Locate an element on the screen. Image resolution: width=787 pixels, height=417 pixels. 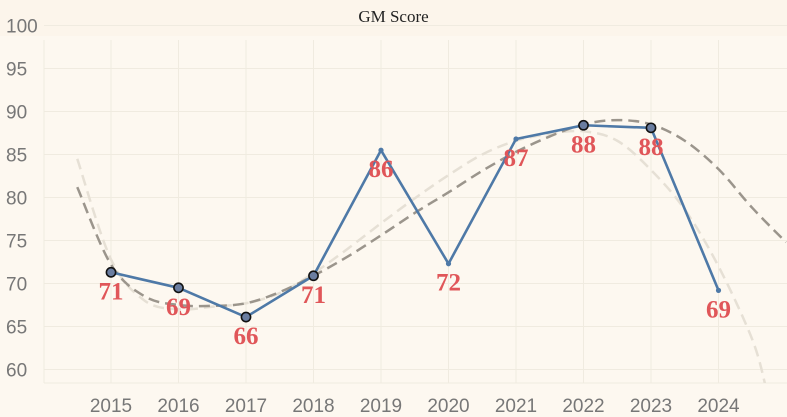
data-point-2024 is located at coordinates (718, 290).